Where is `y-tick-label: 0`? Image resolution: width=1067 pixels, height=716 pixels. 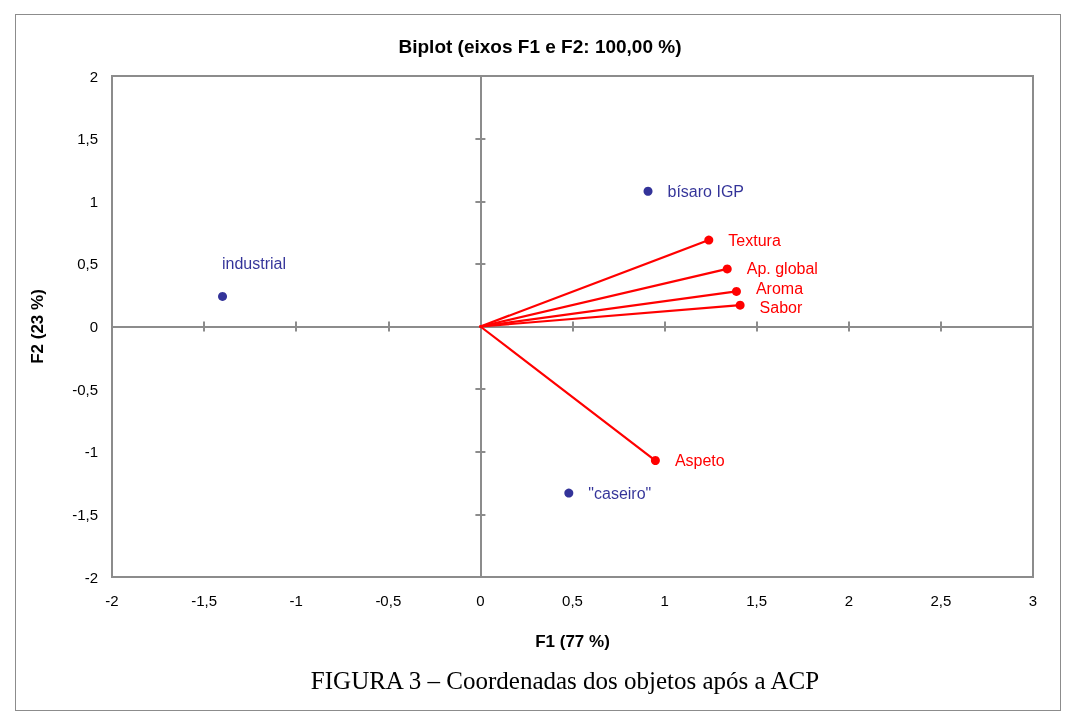 y-tick-label: 0 is located at coordinates (93, 326).